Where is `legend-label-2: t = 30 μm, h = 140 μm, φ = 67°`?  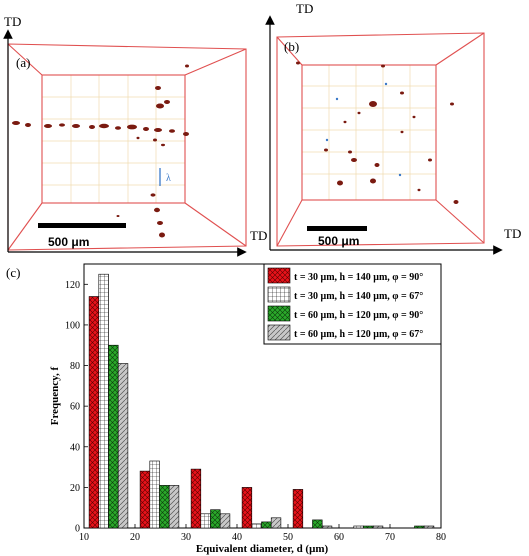
legend-label-2: t = 30 μm, h = 140 μm, φ = 67° is located at coordinates (358, 296).